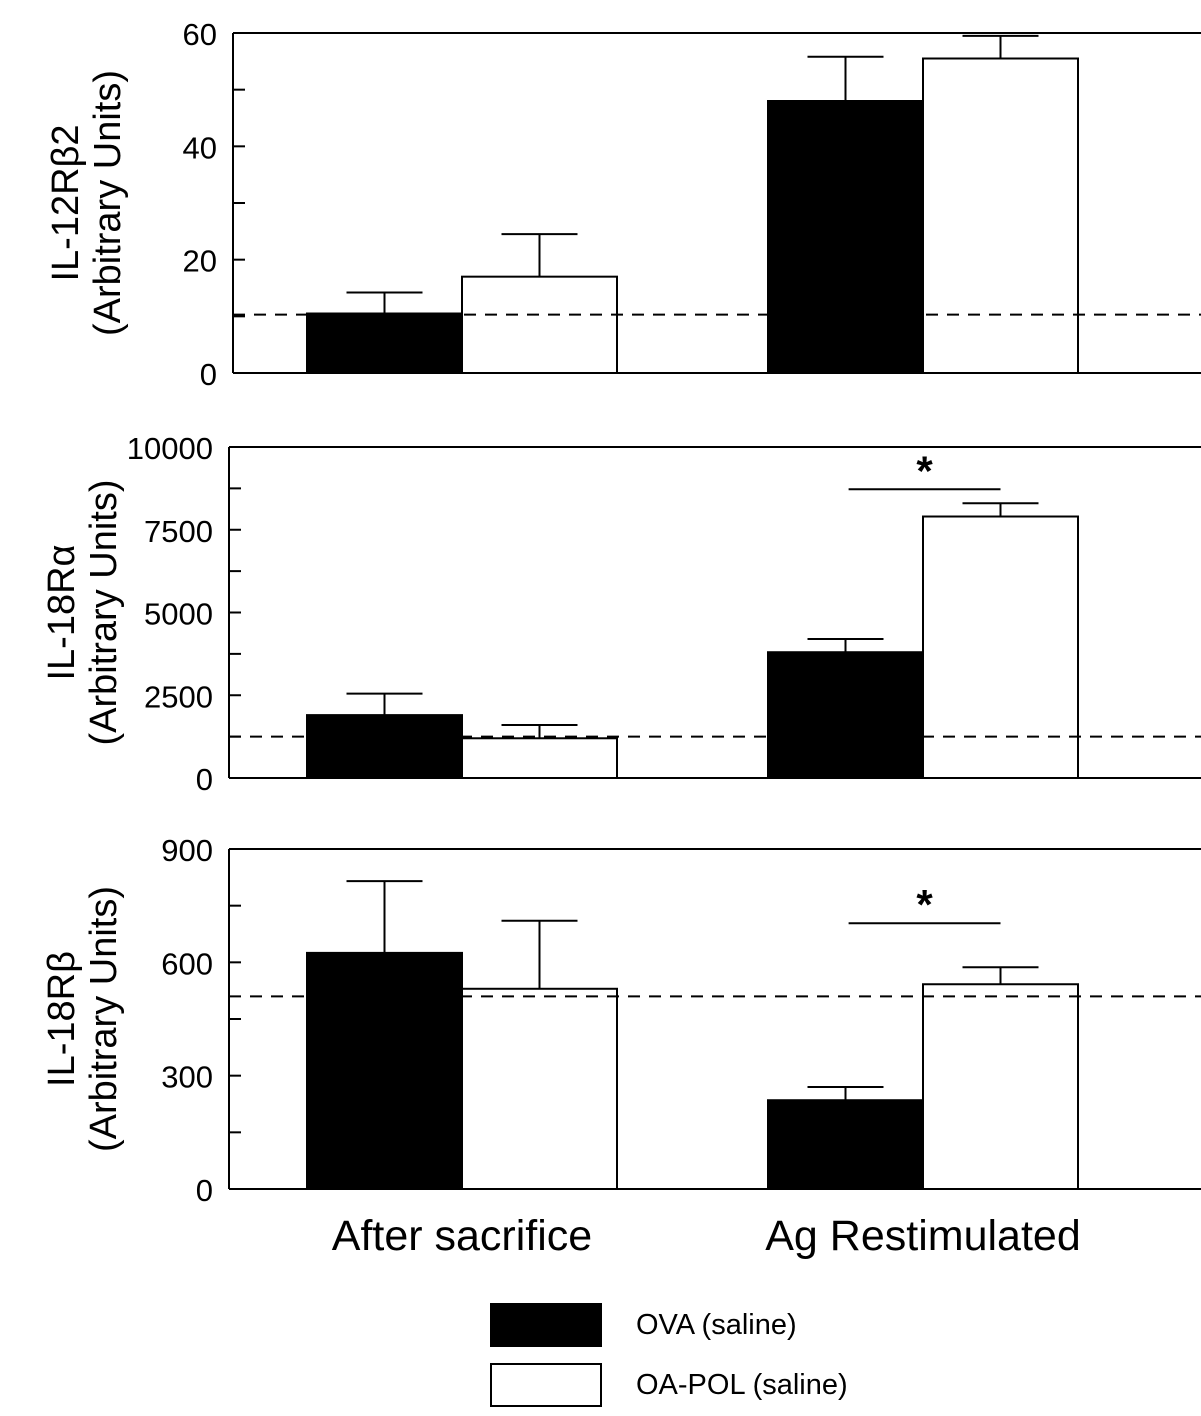 The height and width of the screenshot is (1416, 1201). What do you see at coordinates (170, 448) in the screenshot?
I see `y-tick-label: 10000` at bounding box center [170, 448].